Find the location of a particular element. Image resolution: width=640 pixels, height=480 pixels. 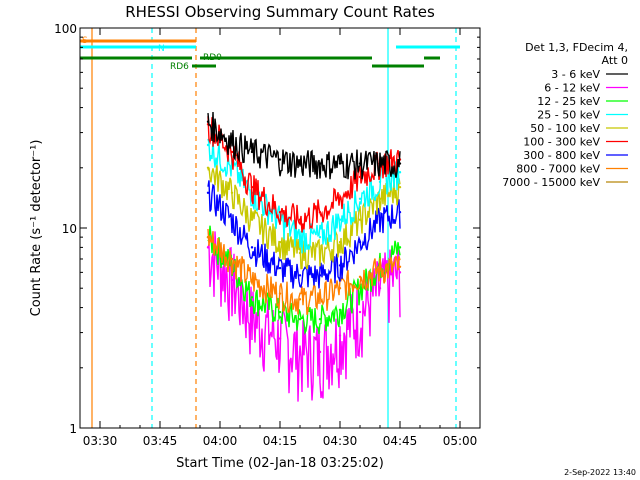

legend-label: 800 - 7000 keV is located at coordinates (558, 169).